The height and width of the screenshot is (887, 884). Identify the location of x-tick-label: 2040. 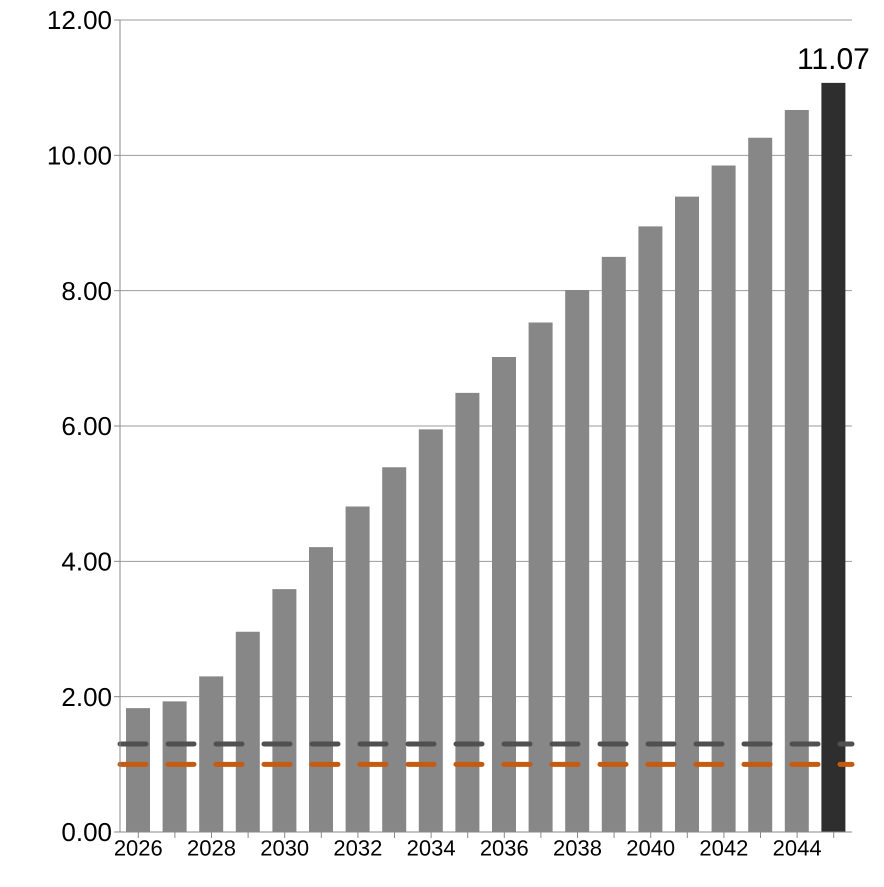
(651, 848).